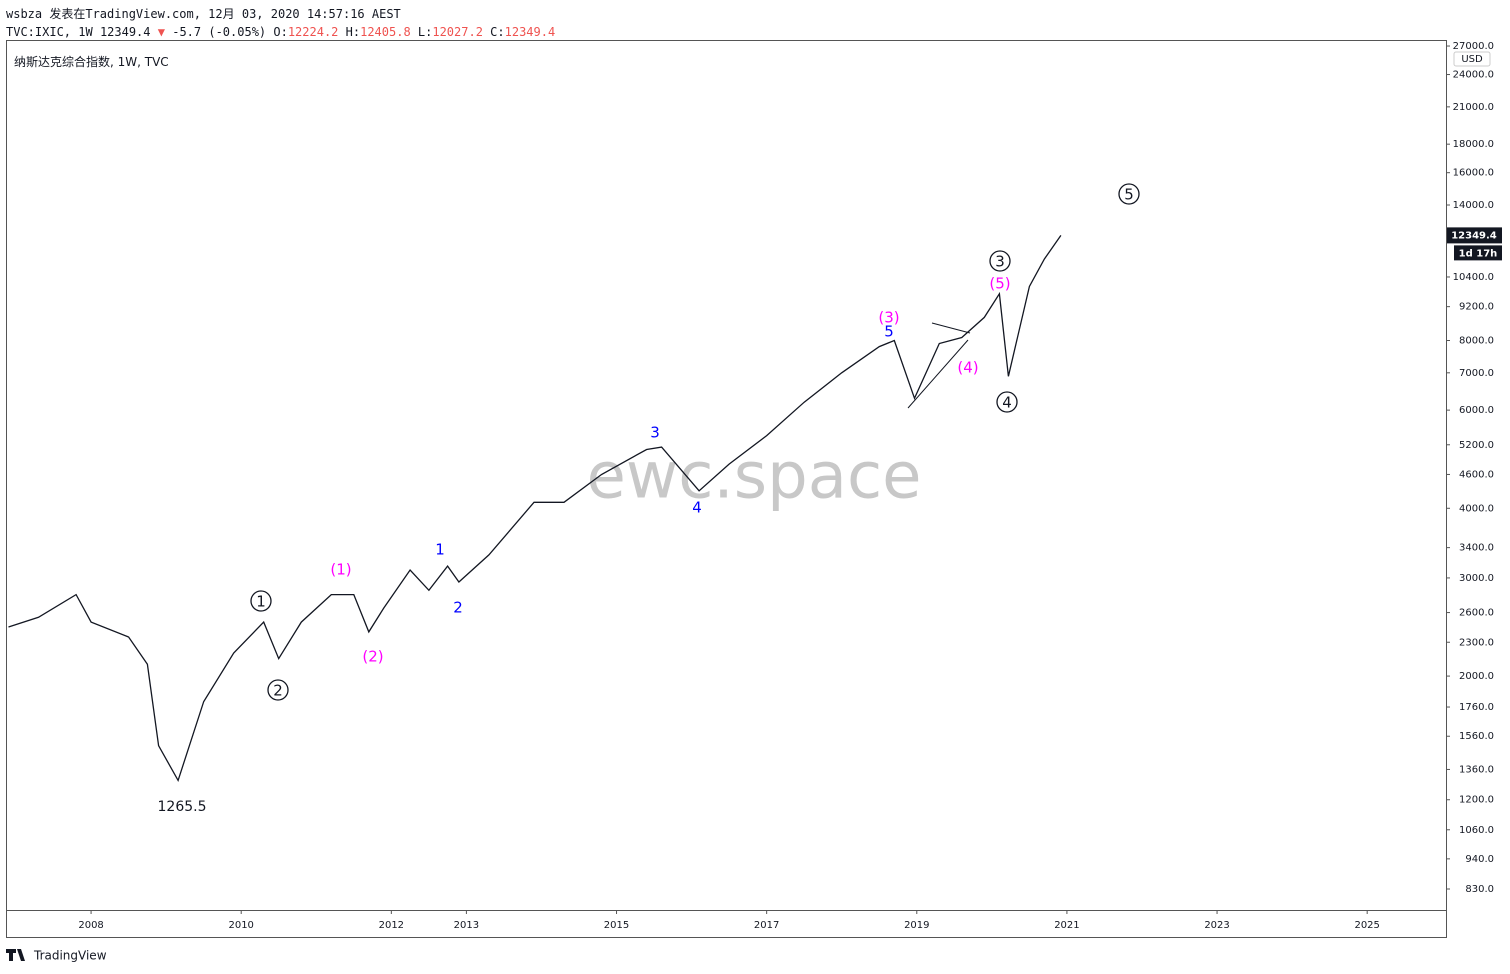  What do you see at coordinates (425, 32) in the screenshot?
I see `l-label: L:` at bounding box center [425, 32].